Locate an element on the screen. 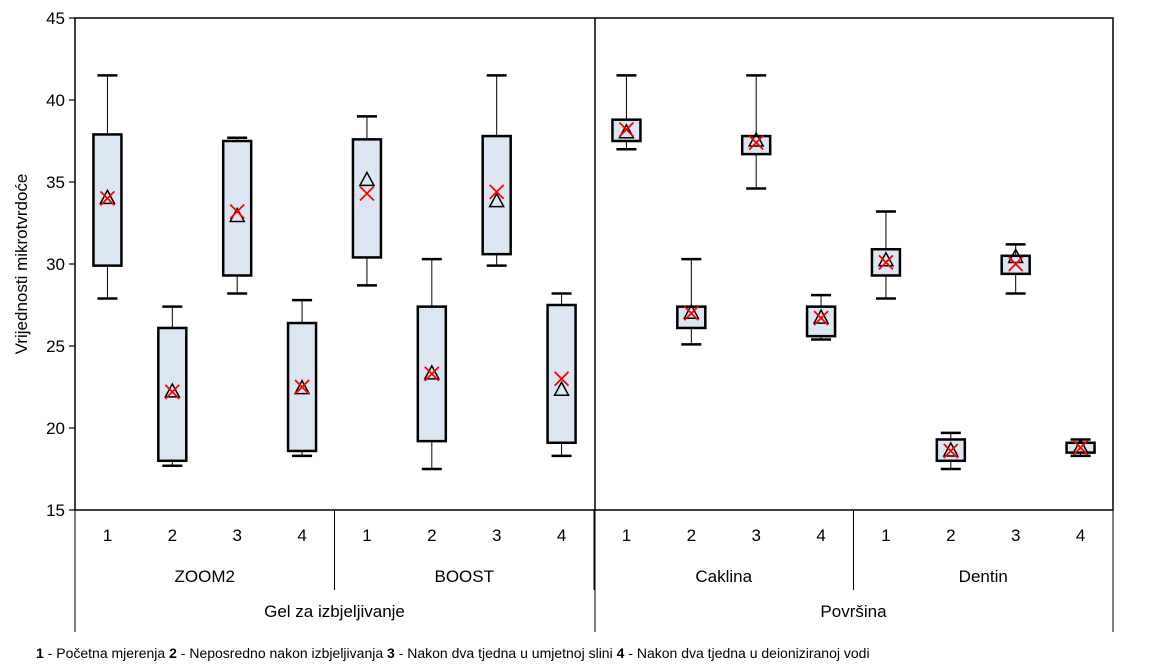 Image resolution: width=1168 pixels, height=664 pixels. footnote-text: - Nakon dva tjedna u umjetnoj slini is located at coordinates (505, 653).